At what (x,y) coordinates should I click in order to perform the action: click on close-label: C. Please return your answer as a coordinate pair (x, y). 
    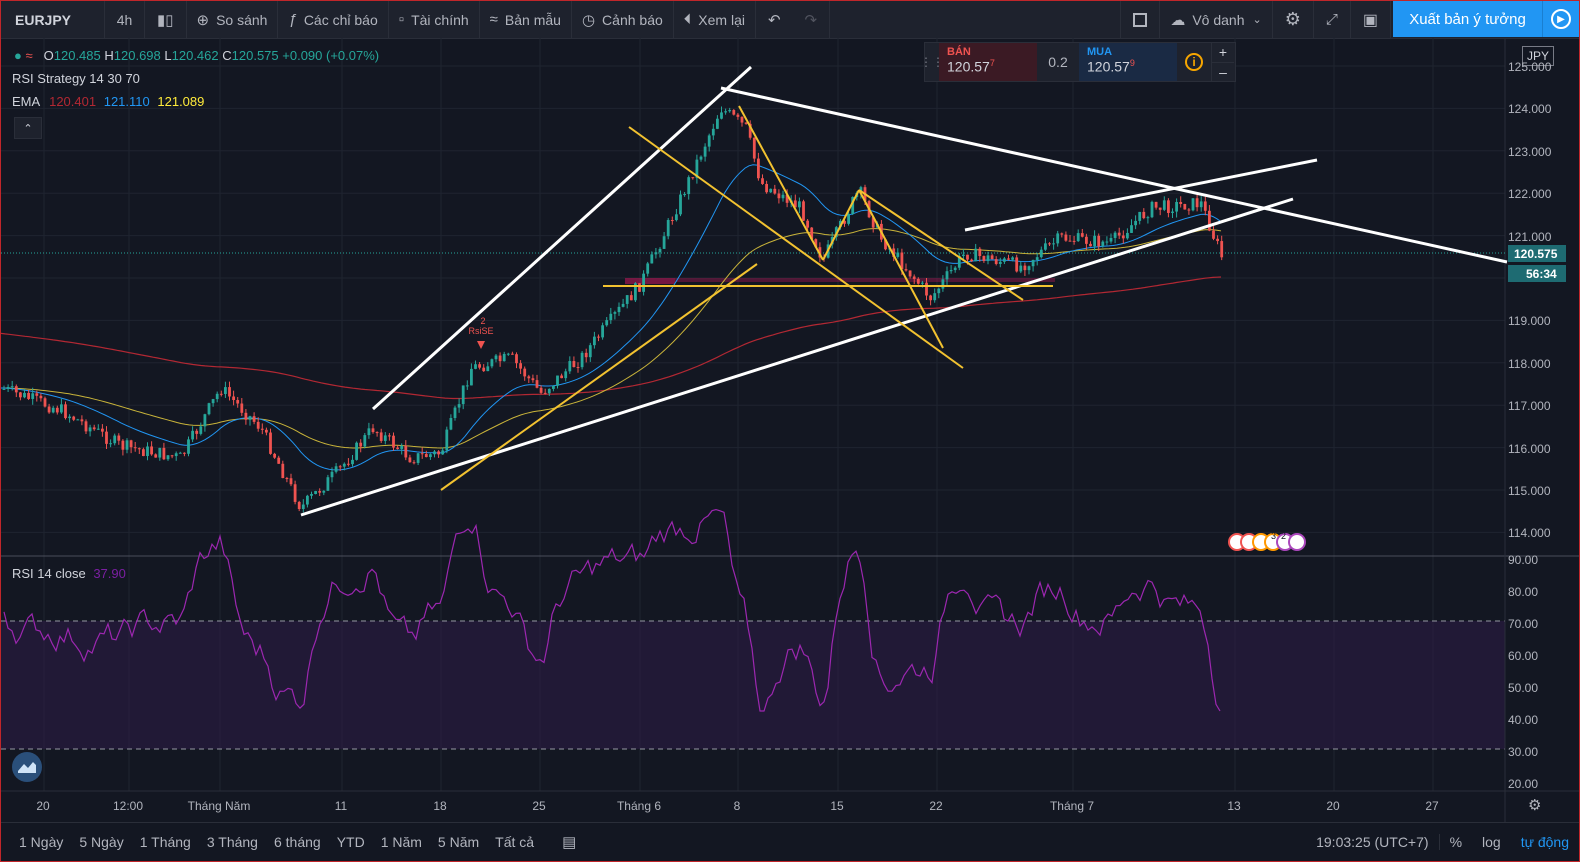
    Looking at the image, I should click on (227, 55).